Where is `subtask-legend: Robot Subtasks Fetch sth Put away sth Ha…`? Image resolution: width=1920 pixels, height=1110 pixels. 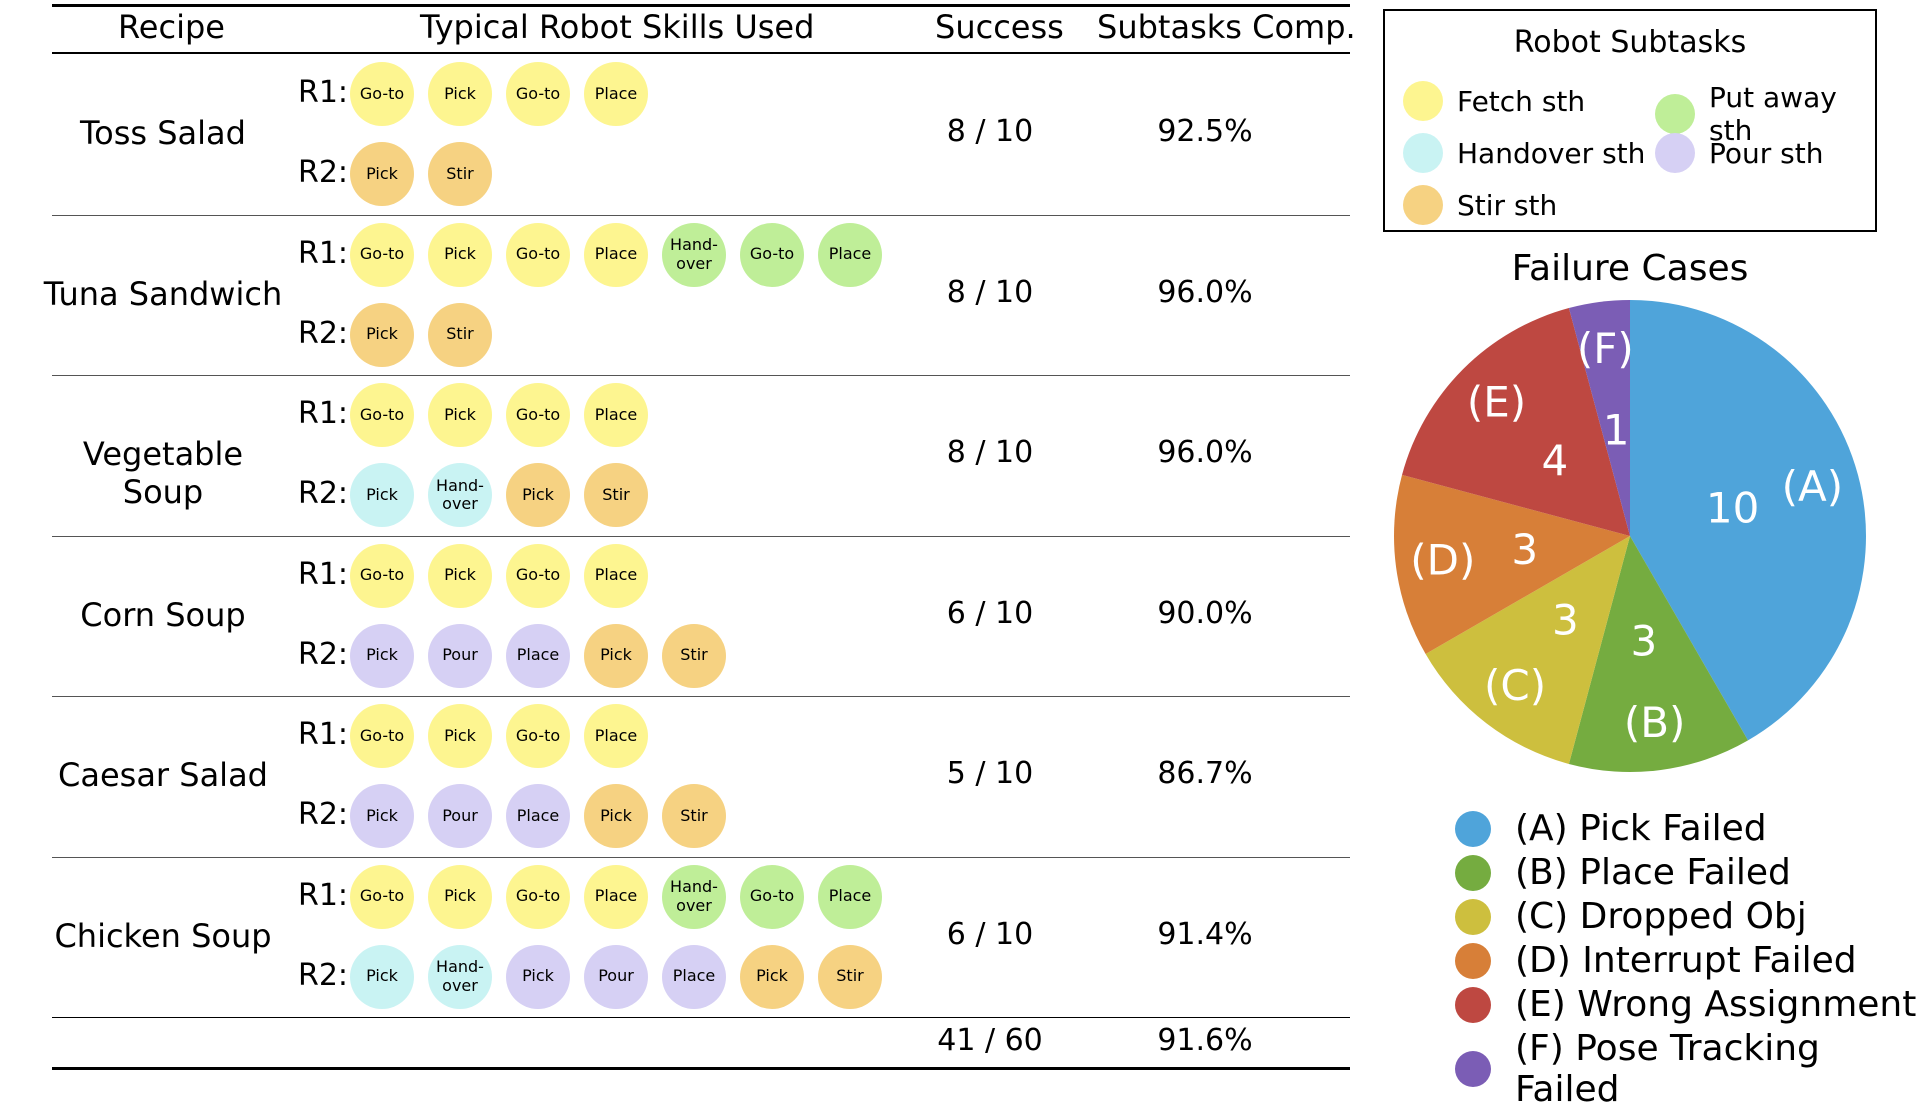 subtask-legend: Robot Subtasks Fetch sth Put away sth Ha… is located at coordinates (1630, 120).